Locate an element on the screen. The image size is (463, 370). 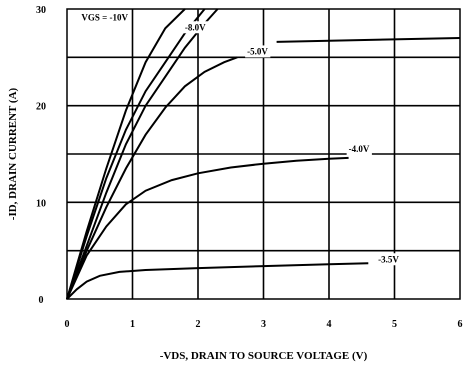
curve-label-text-3: -4.0V is located at coordinates (359, 149).